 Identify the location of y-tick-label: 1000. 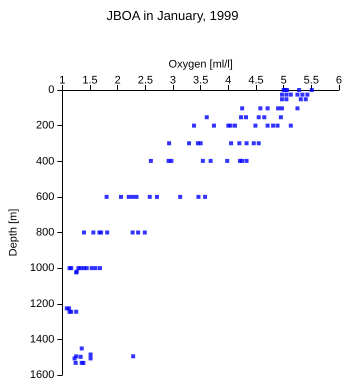
(42, 268).